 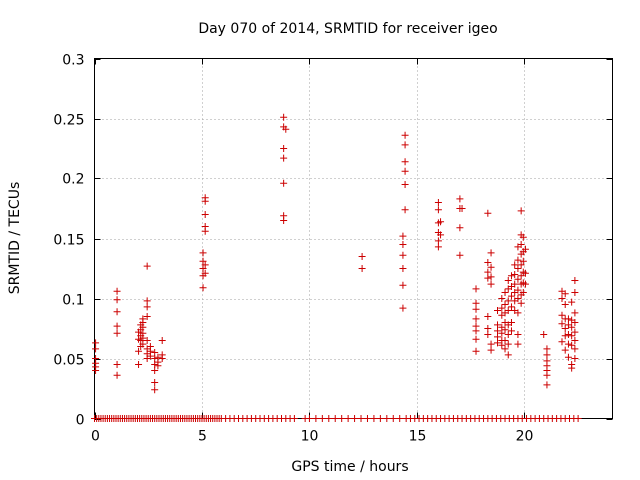 What do you see at coordinates (68, 121) in the screenshot?
I see `y-tick-label: 0.25` at bounding box center [68, 121].